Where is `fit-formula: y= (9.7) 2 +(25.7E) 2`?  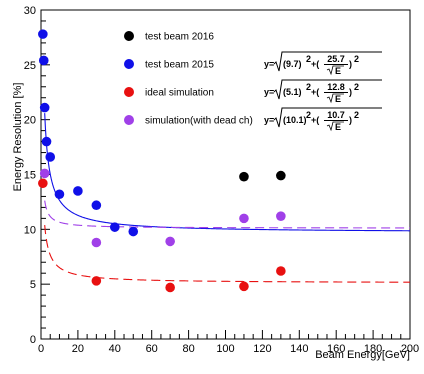 fit-formula: y= (9.7) 2 +(25.7E) 2 is located at coordinates (323, 63).